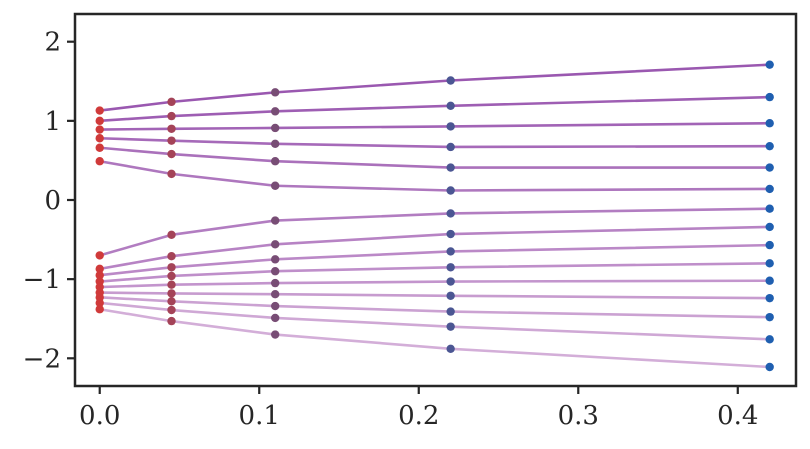 The width and height of the screenshot is (810, 449). Describe the element at coordinates (99, 416) in the screenshot. I see `x-tick-label: 0.0` at that location.